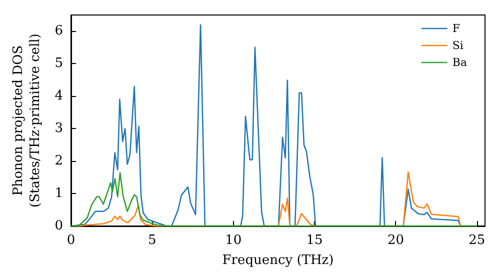  Describe the element at coordinates (278, 260) in the screenshot. I see `x-axis-title: Frequency (THz)` at that location.